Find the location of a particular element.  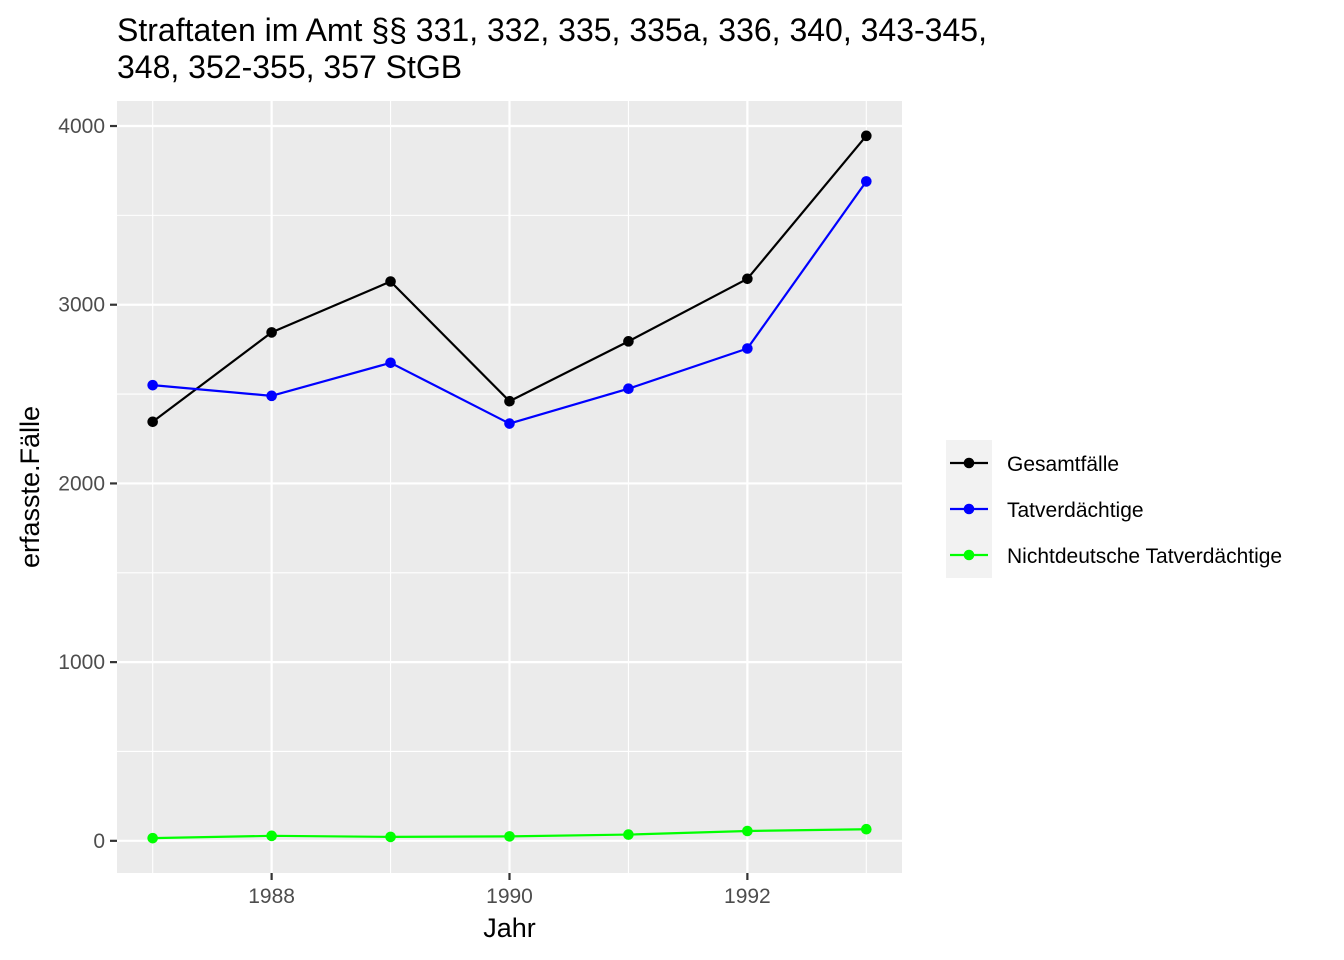

chart-title-line-2: 348, 352-355, 357 StGB is located at coordinates (289, 67).